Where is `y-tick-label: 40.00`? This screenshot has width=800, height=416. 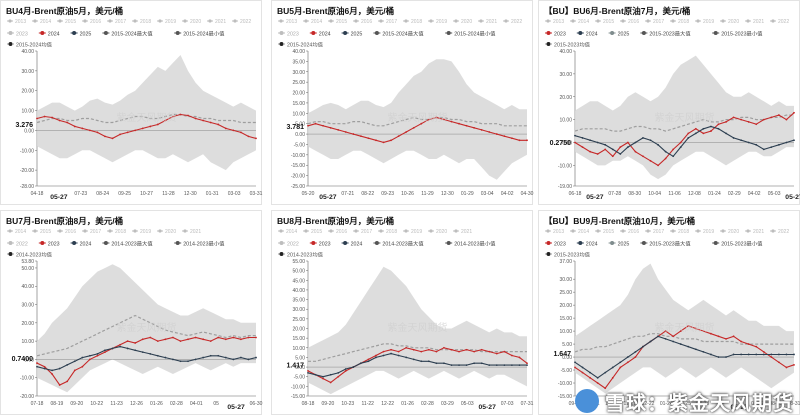 y-tick-label: 40.00 is located at coordinates (27, 287).